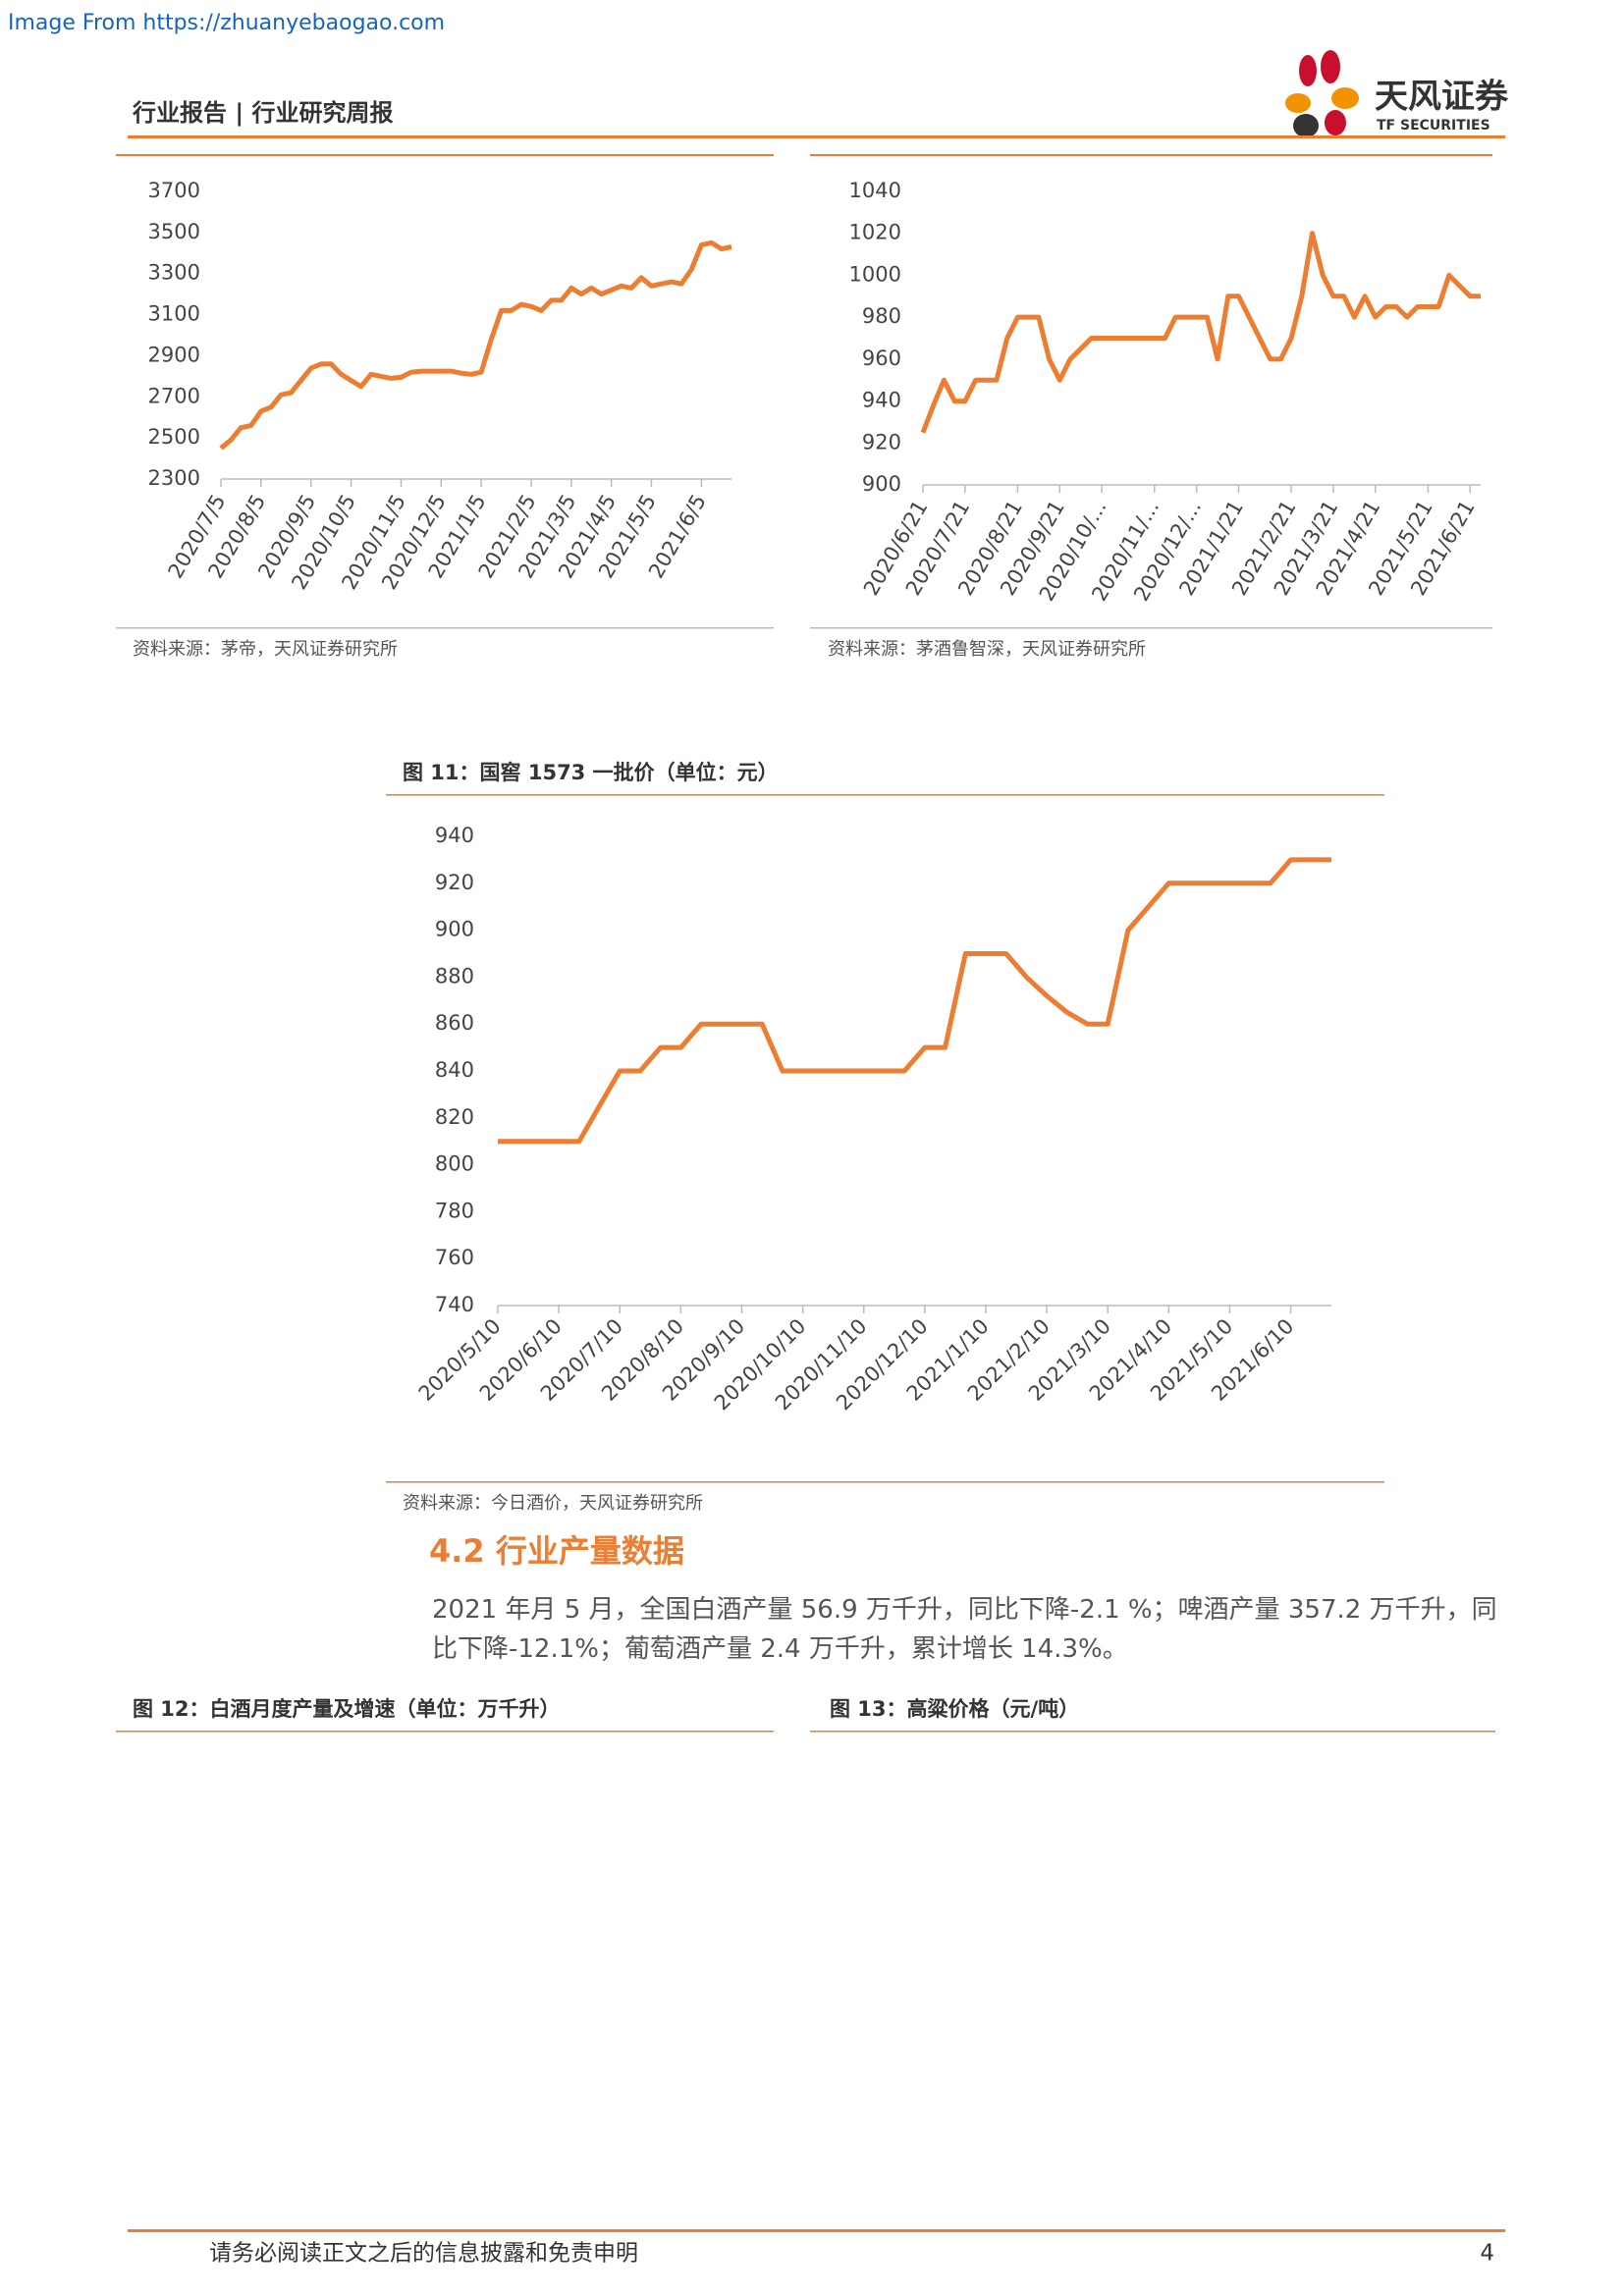 The width and height of the screenshot is (1624, 2296). Describe the element at coordinates (875, 274) in the screenshot. I see `y-tick-label: 1000` at that location.